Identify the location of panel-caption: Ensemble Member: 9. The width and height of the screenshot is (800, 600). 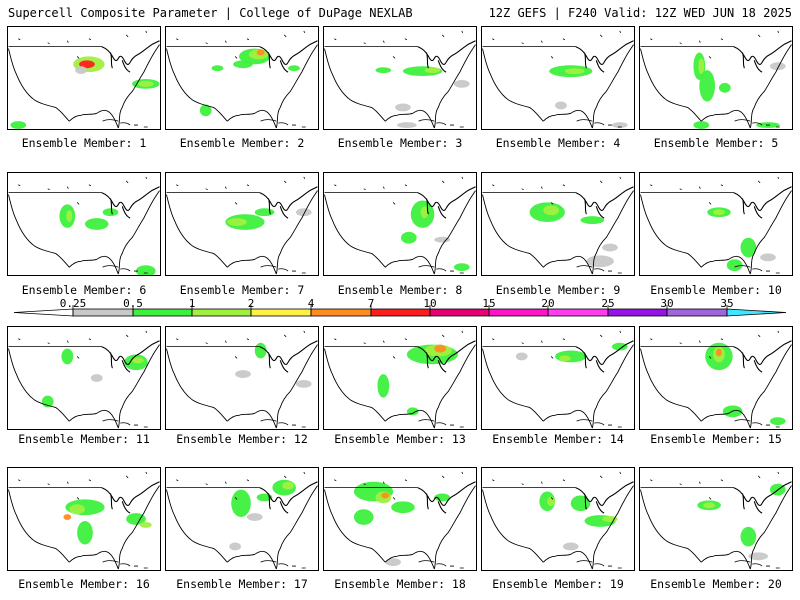
(558, 290).